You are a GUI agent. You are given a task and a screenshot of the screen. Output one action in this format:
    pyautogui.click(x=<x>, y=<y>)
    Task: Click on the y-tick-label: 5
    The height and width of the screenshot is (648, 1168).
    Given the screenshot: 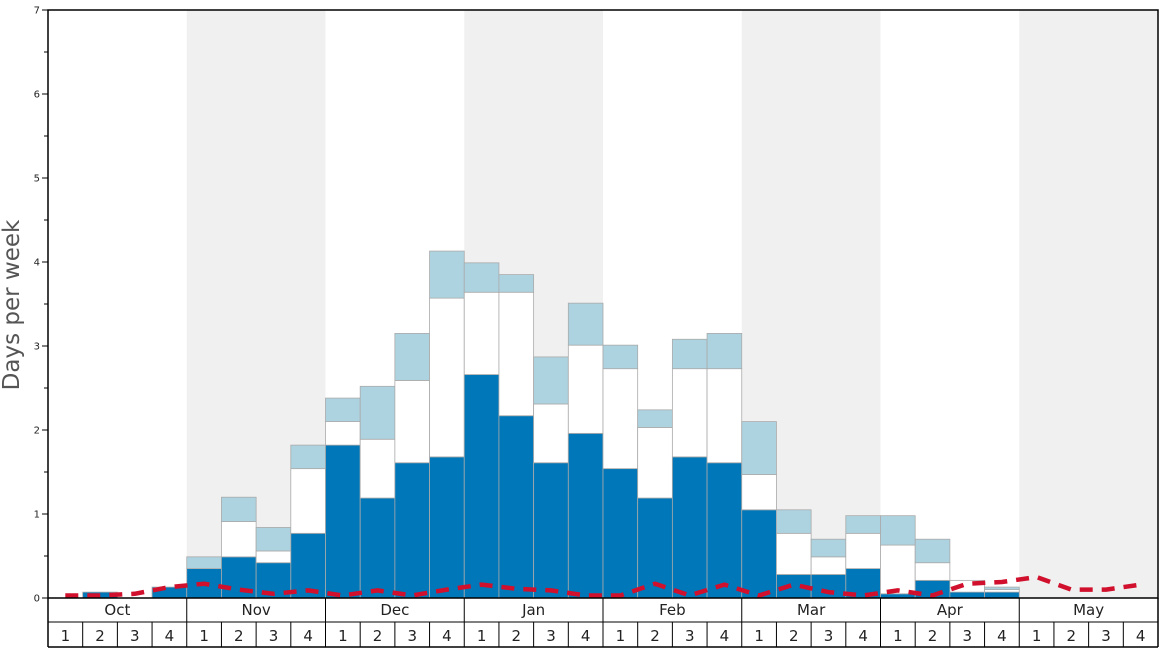 What is the action you would take?
    pyautogui.click(x=37, y=179)
    